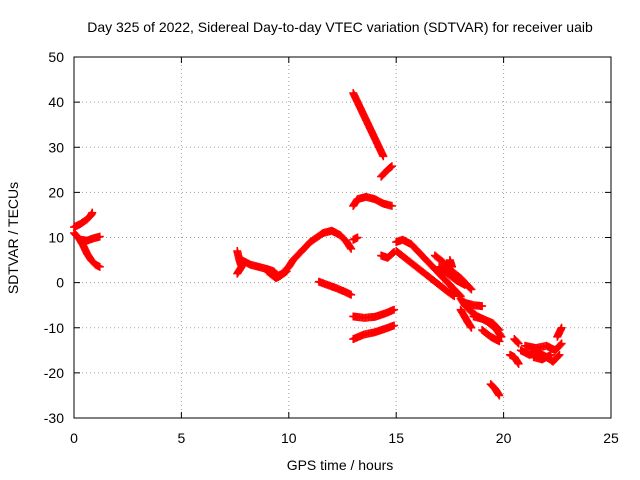  I want to click on x-tick-label: 5, so click(182, 438).